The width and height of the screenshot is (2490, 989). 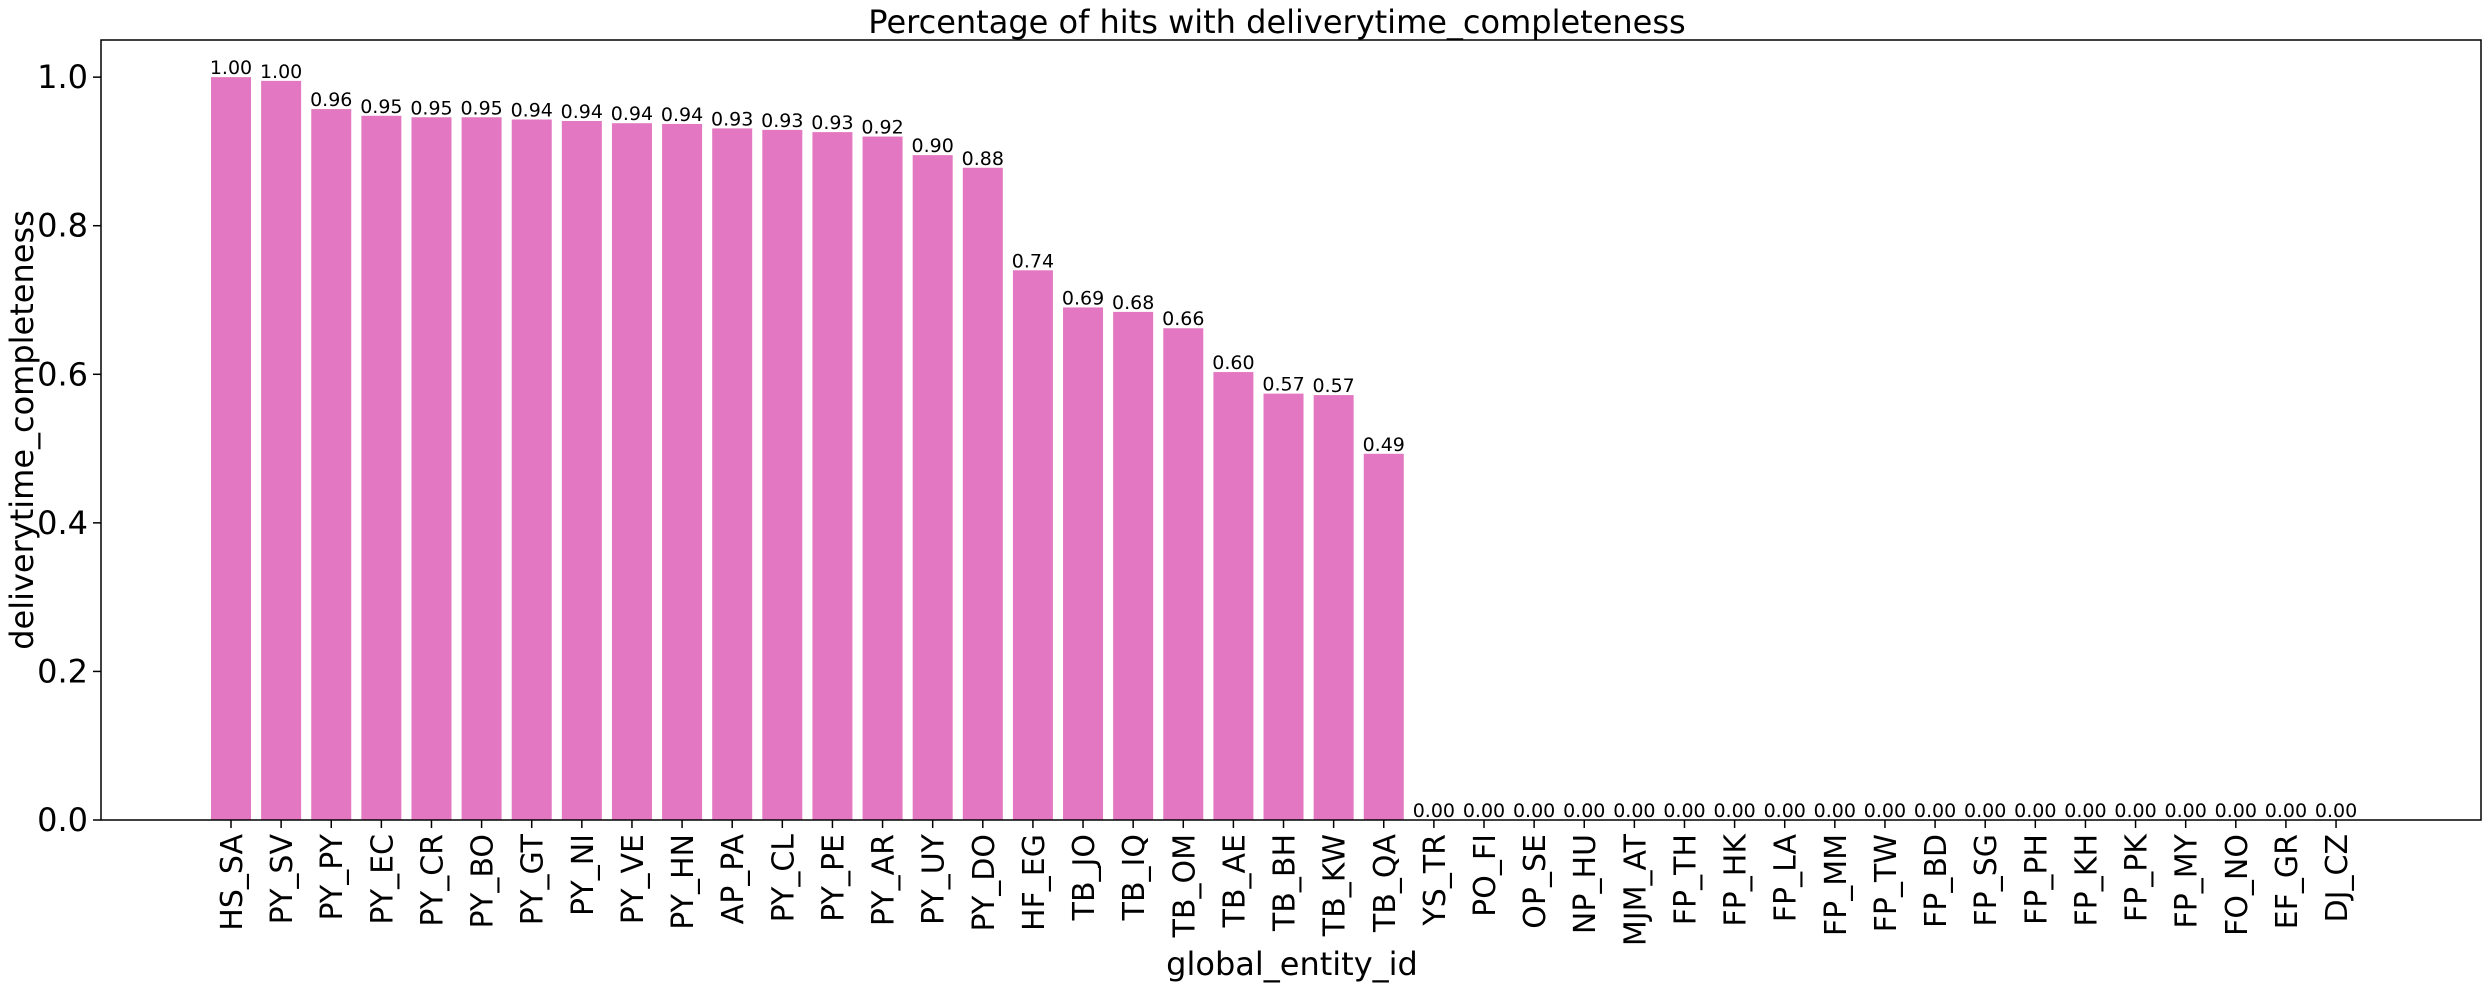 What do you see at coordinates (833, 878) in the screenshot?
I see `x-tick-label: PY_PE` at bounding box center [833, 878].